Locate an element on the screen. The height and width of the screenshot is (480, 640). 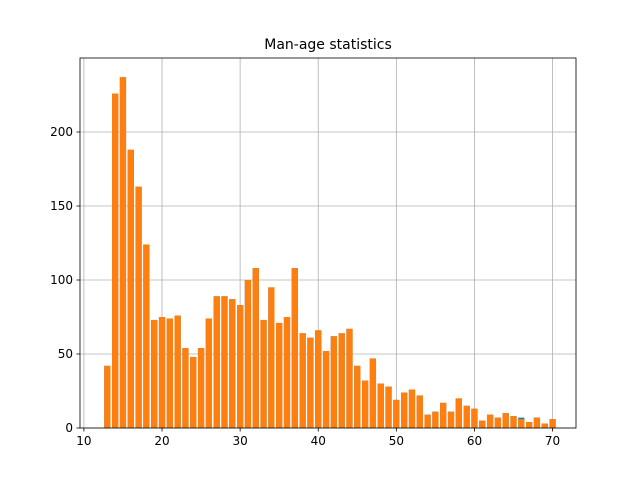
y-tick-label: 50 is located at coordinates (65, 354).